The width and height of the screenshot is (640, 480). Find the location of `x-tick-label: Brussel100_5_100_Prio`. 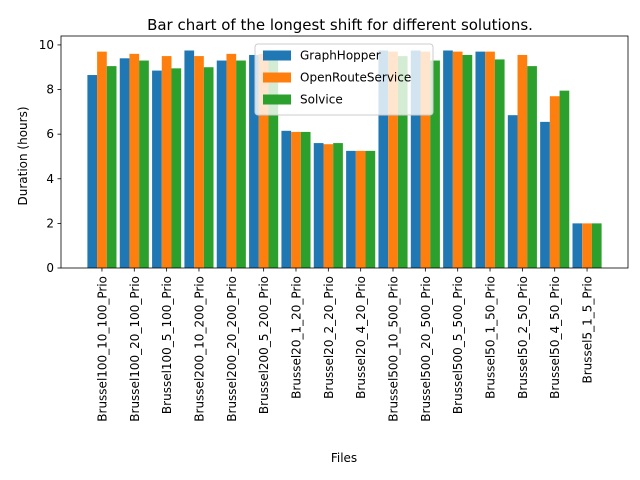

x-tick-label: Brussel100_5_100_Prio is located at coordinates (167, 345).